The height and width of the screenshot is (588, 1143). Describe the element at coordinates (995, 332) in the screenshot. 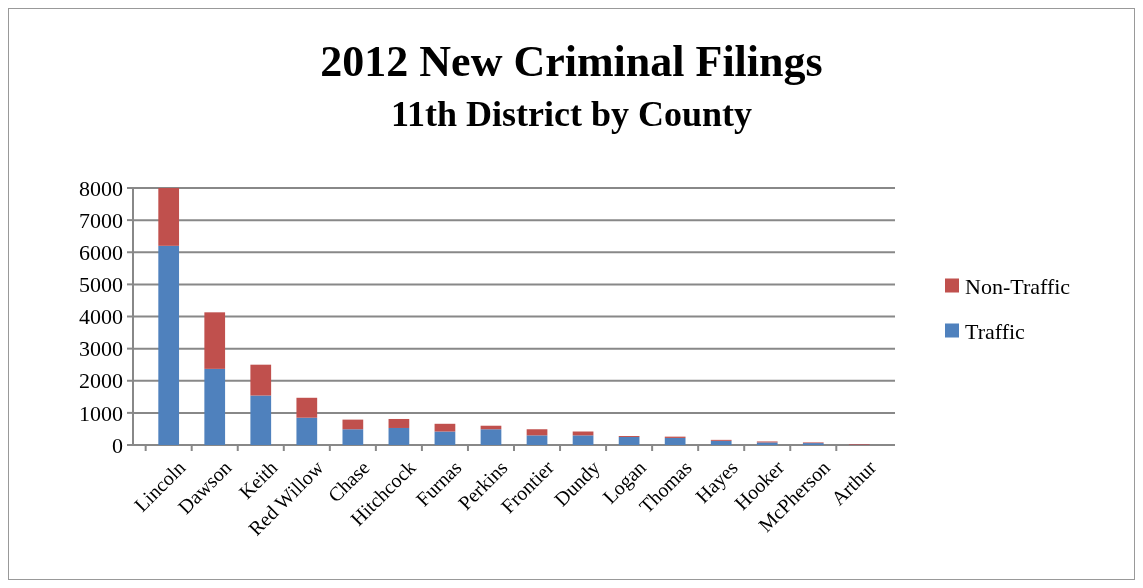

I see `legend-label: Traffic` at that location.